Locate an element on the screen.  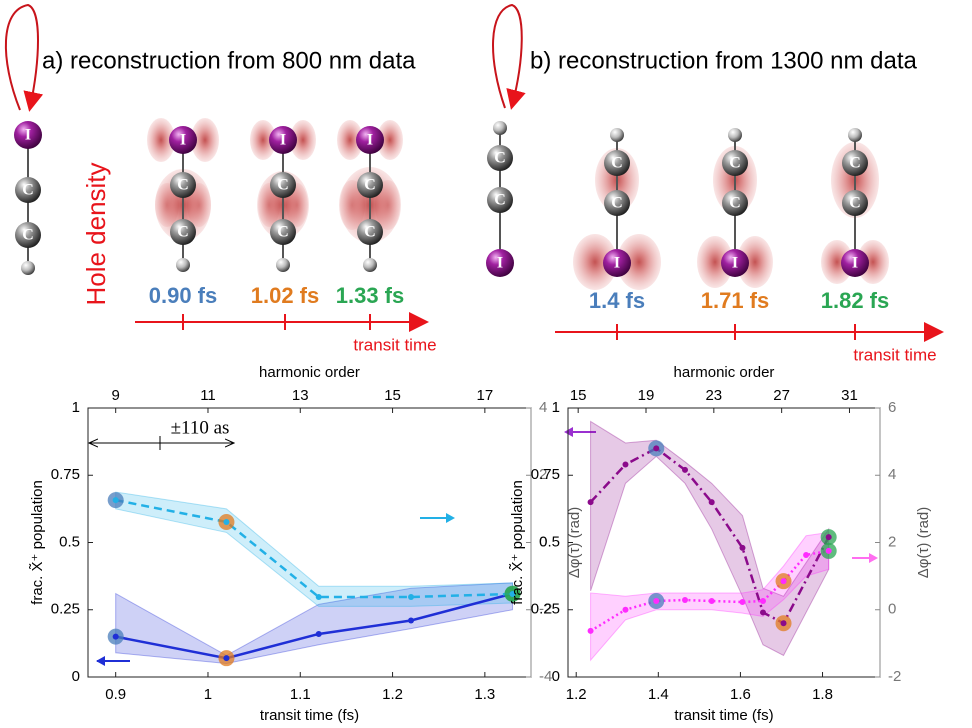
panel-title: b) reconstruction from 1300 nm data is located at coordinates (724, 60).